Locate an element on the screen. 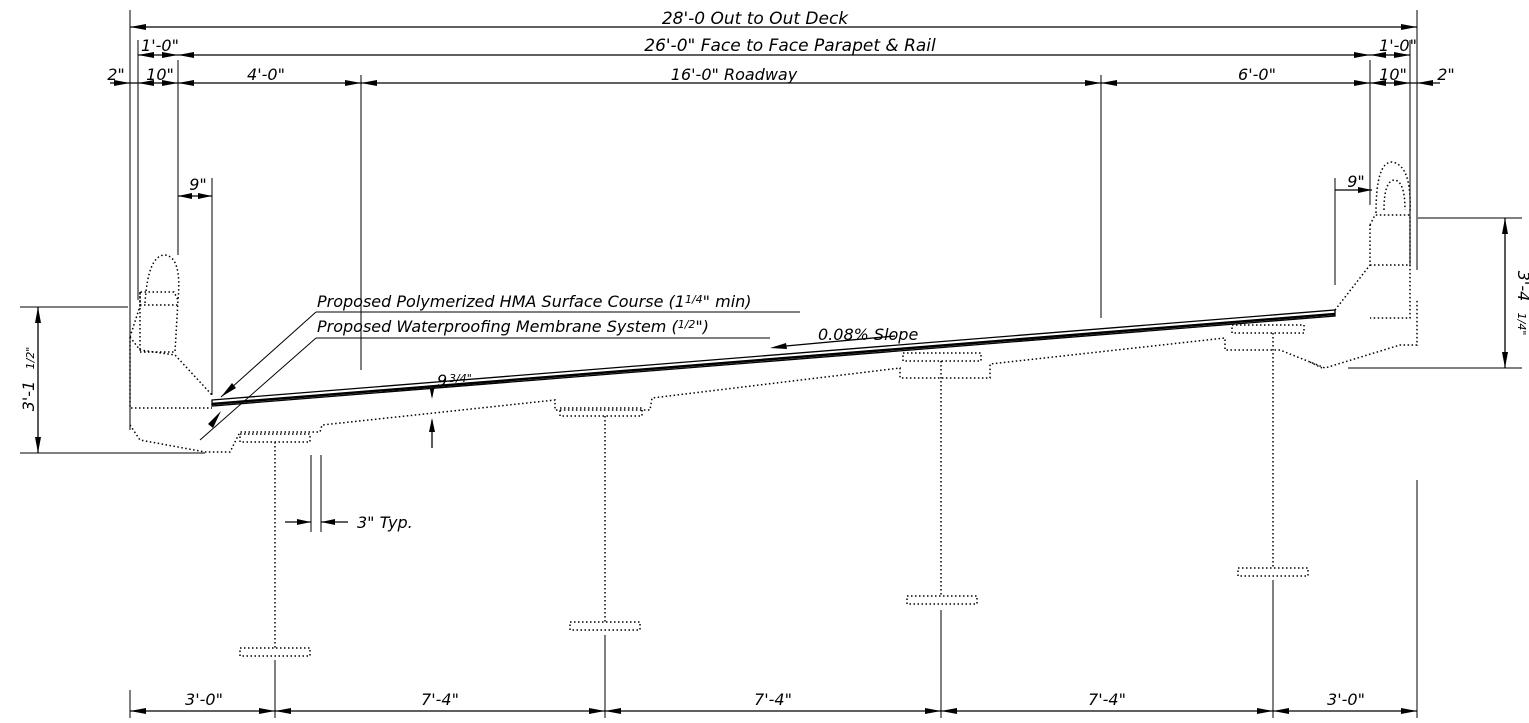 This screenshot has height=723, width=1529. right-10in-label: 10" is located at coordinates (1393, 74).